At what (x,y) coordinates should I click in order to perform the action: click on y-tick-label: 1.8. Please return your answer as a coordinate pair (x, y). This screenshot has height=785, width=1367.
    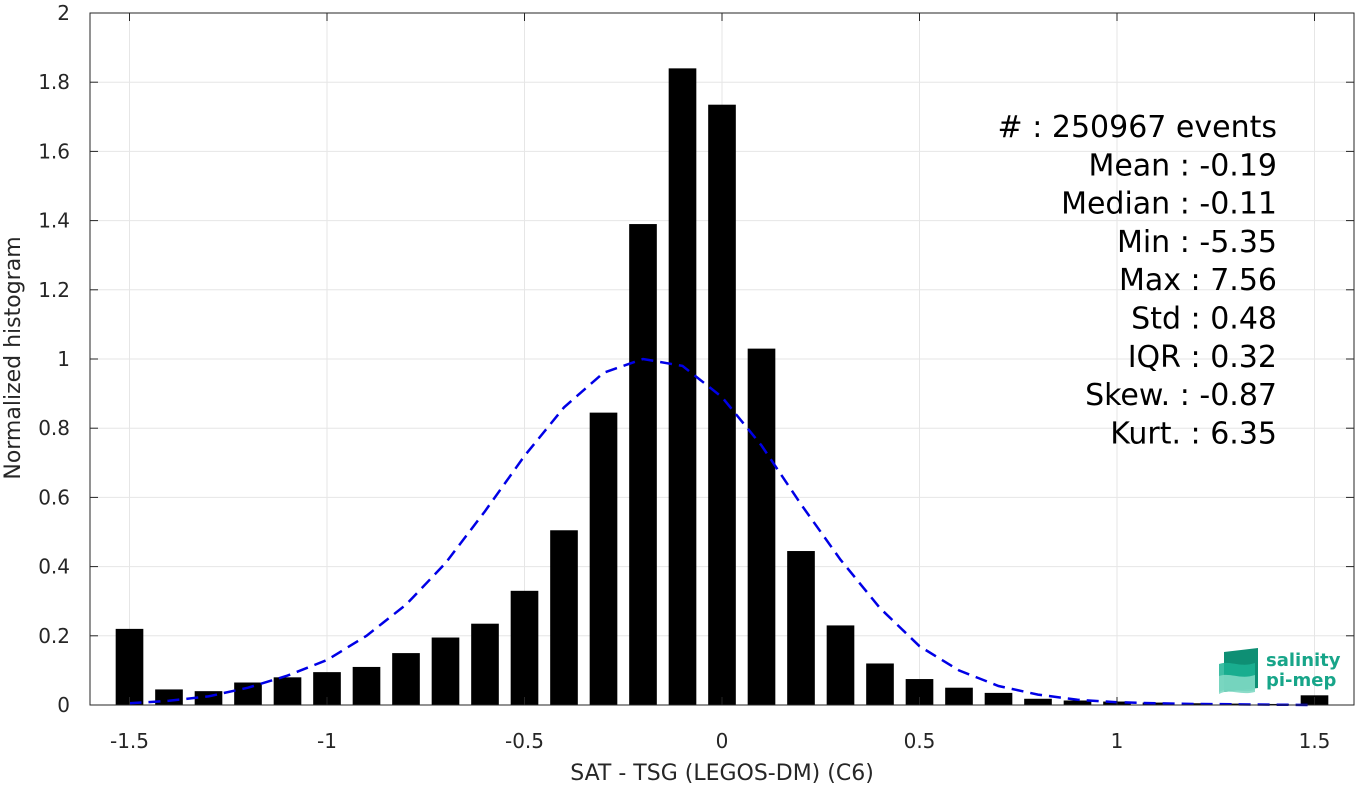
    Looking at the image, I should click on (54, 82).